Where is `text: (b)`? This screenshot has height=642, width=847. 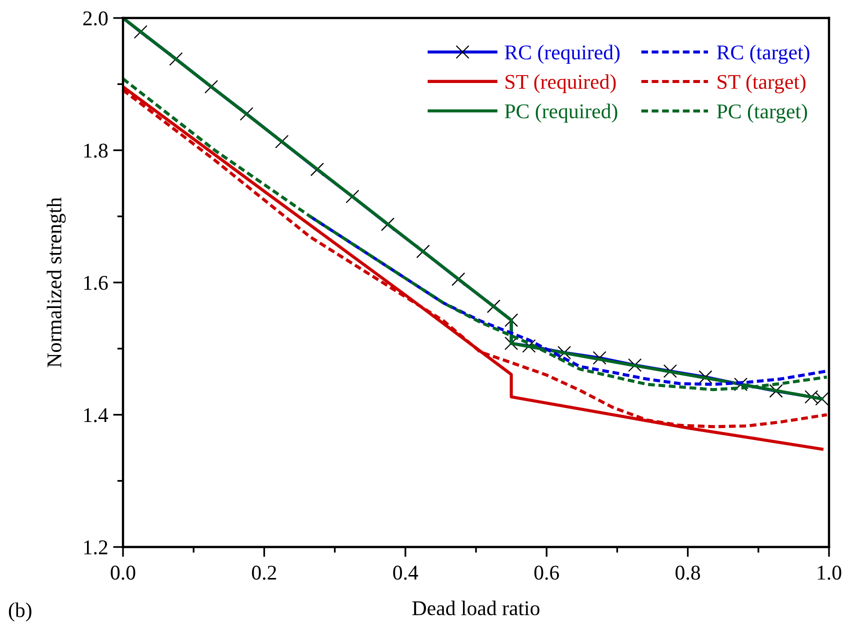
text: (b) is located at coordinates (20, 612).